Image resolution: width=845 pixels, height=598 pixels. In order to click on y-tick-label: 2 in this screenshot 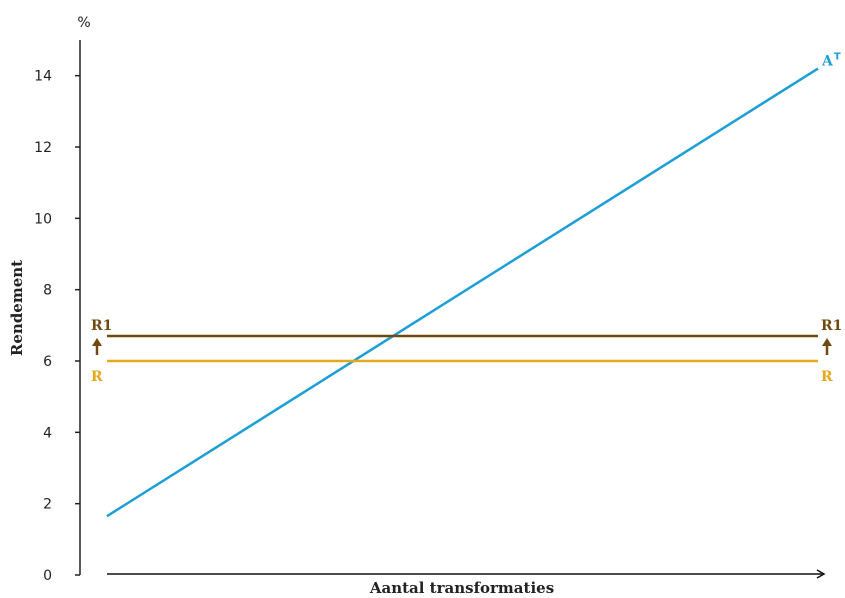, I will do `click(47, 505)`.